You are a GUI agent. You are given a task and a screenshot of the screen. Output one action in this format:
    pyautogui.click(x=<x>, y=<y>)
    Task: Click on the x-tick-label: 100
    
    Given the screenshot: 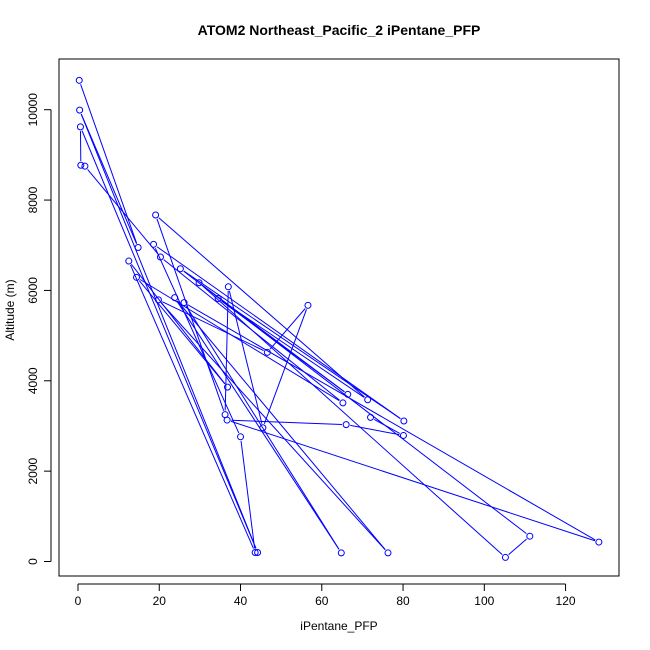 What is the action you would take?
    pyautogui.click(x=484, y=601)
    